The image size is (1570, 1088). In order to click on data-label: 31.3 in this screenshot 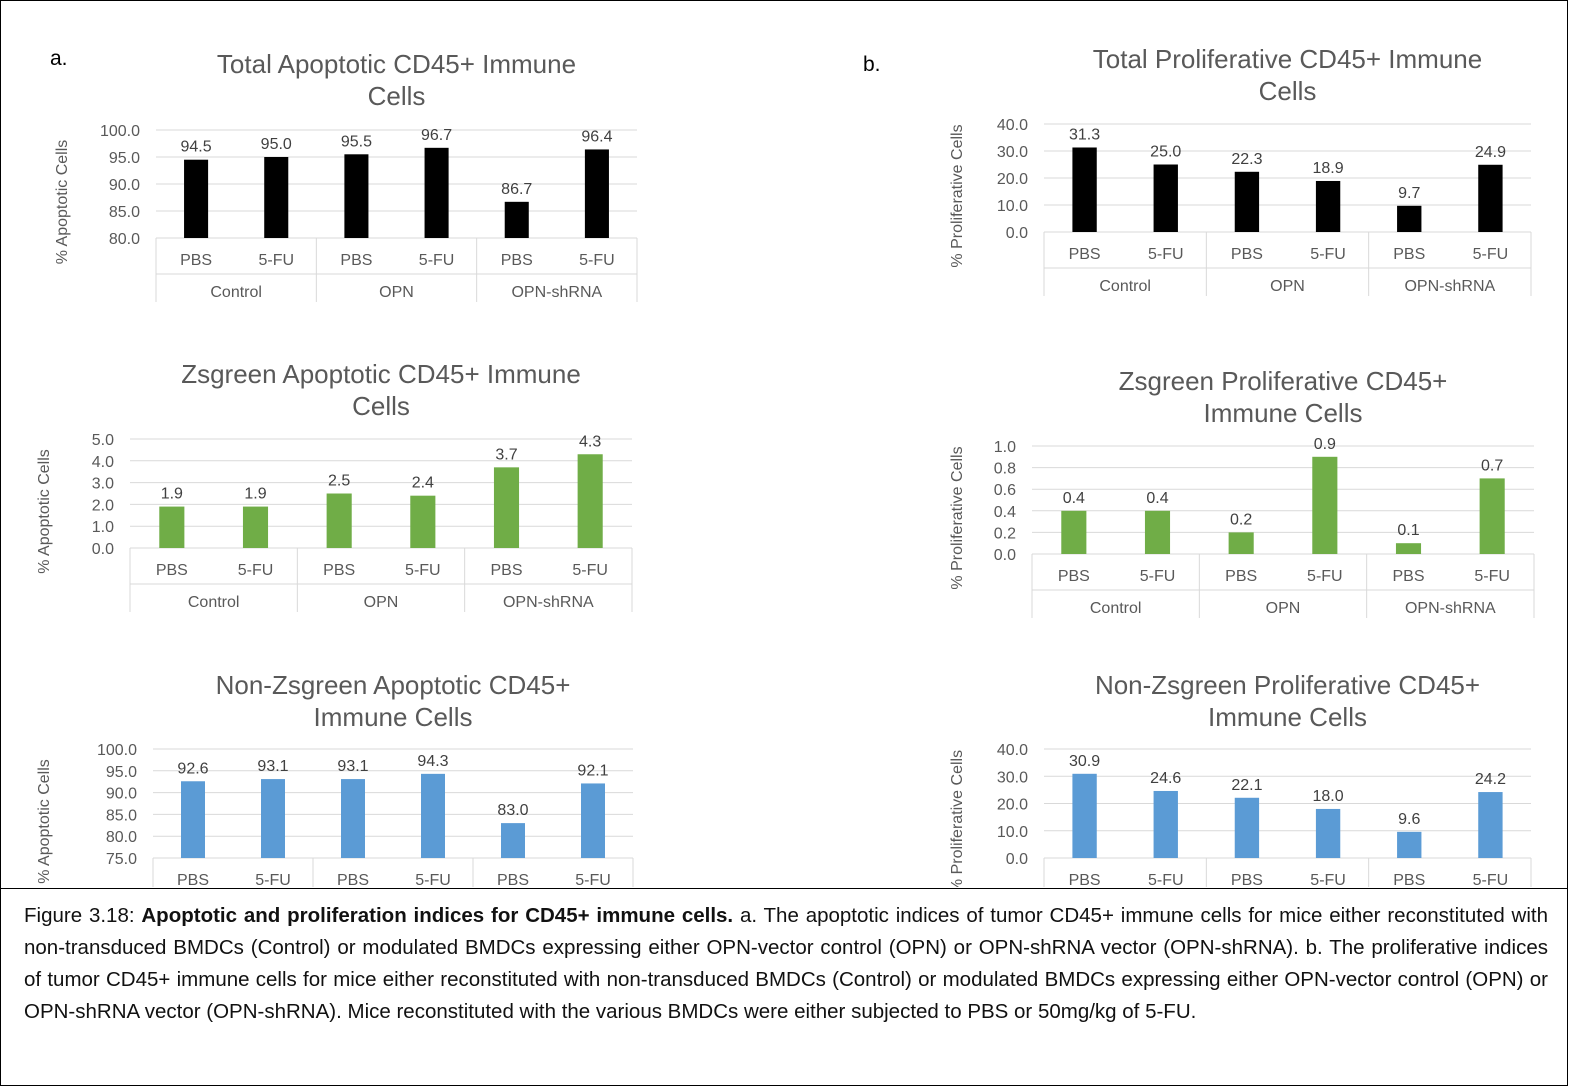, I will do `click(1084, 134)`.